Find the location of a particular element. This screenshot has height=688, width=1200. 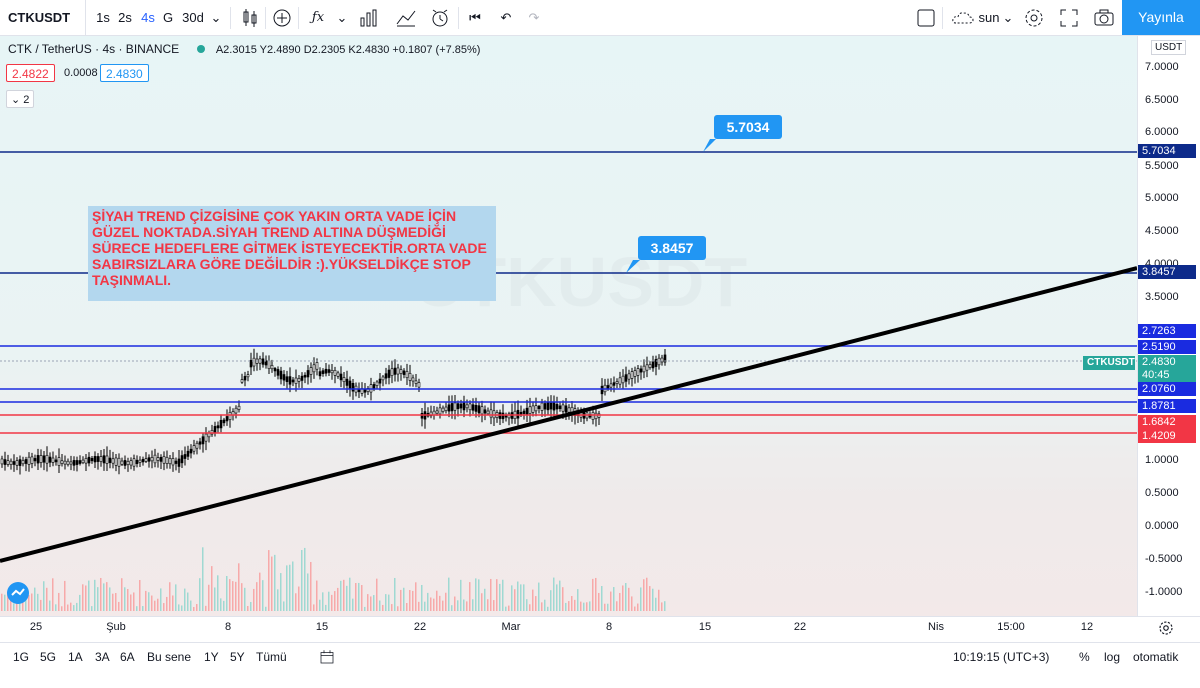

range-button: 5Y is located at coordinates (237, 657).